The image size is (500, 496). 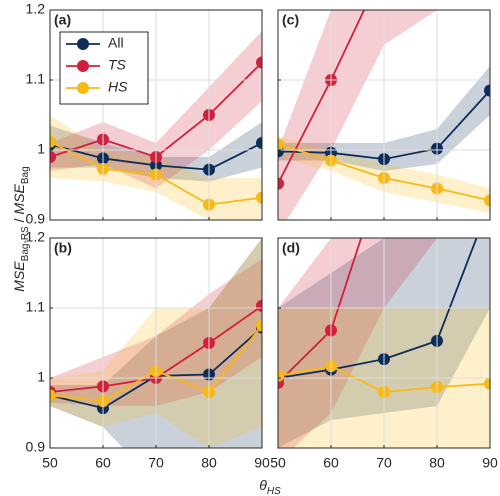 I want to click on legend-label: All, so click(x=116, y=43).